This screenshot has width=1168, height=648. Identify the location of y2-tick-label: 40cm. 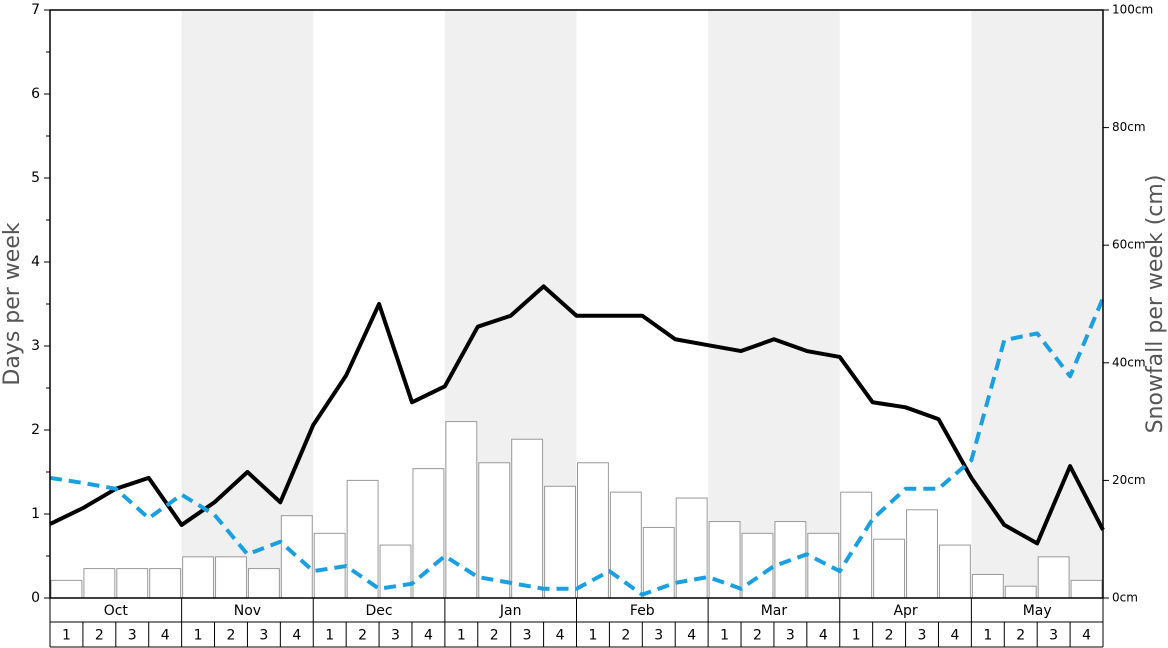
(1129, 362).